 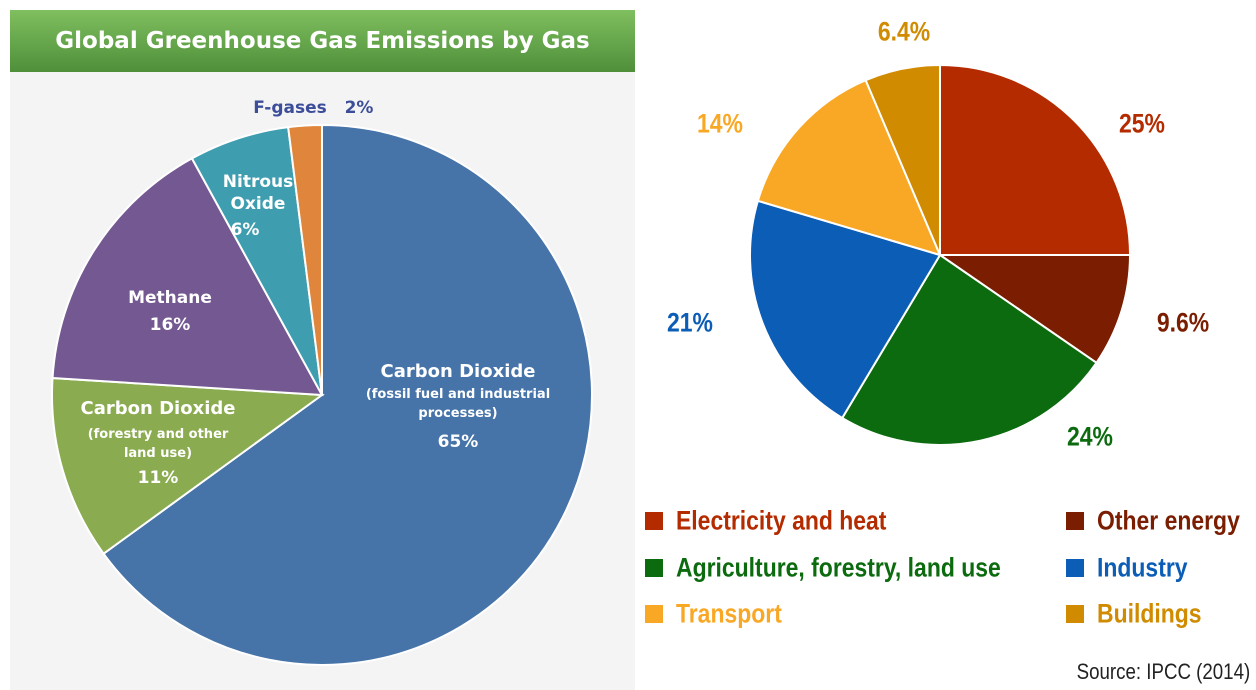 What do you see at coordinates (720, 123) in the screenshot?
I see `slice-value: 14%` at bounding box center [720, 123].